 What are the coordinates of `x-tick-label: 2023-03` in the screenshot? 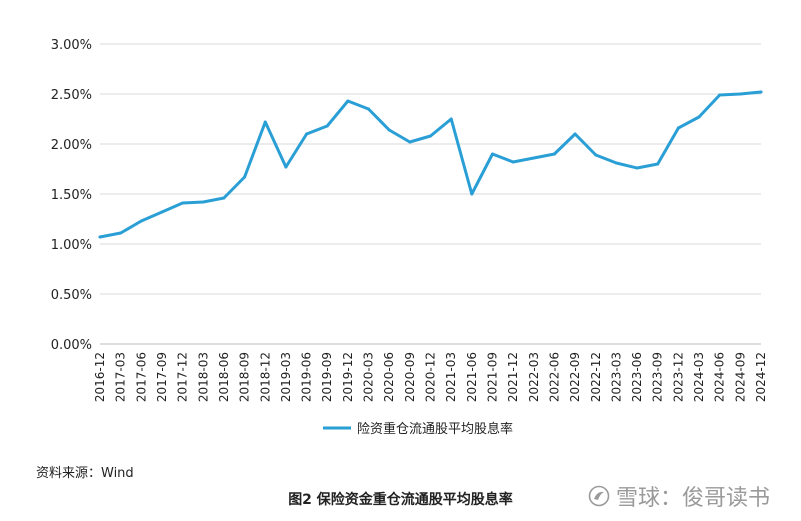 It's located at (616, 377).